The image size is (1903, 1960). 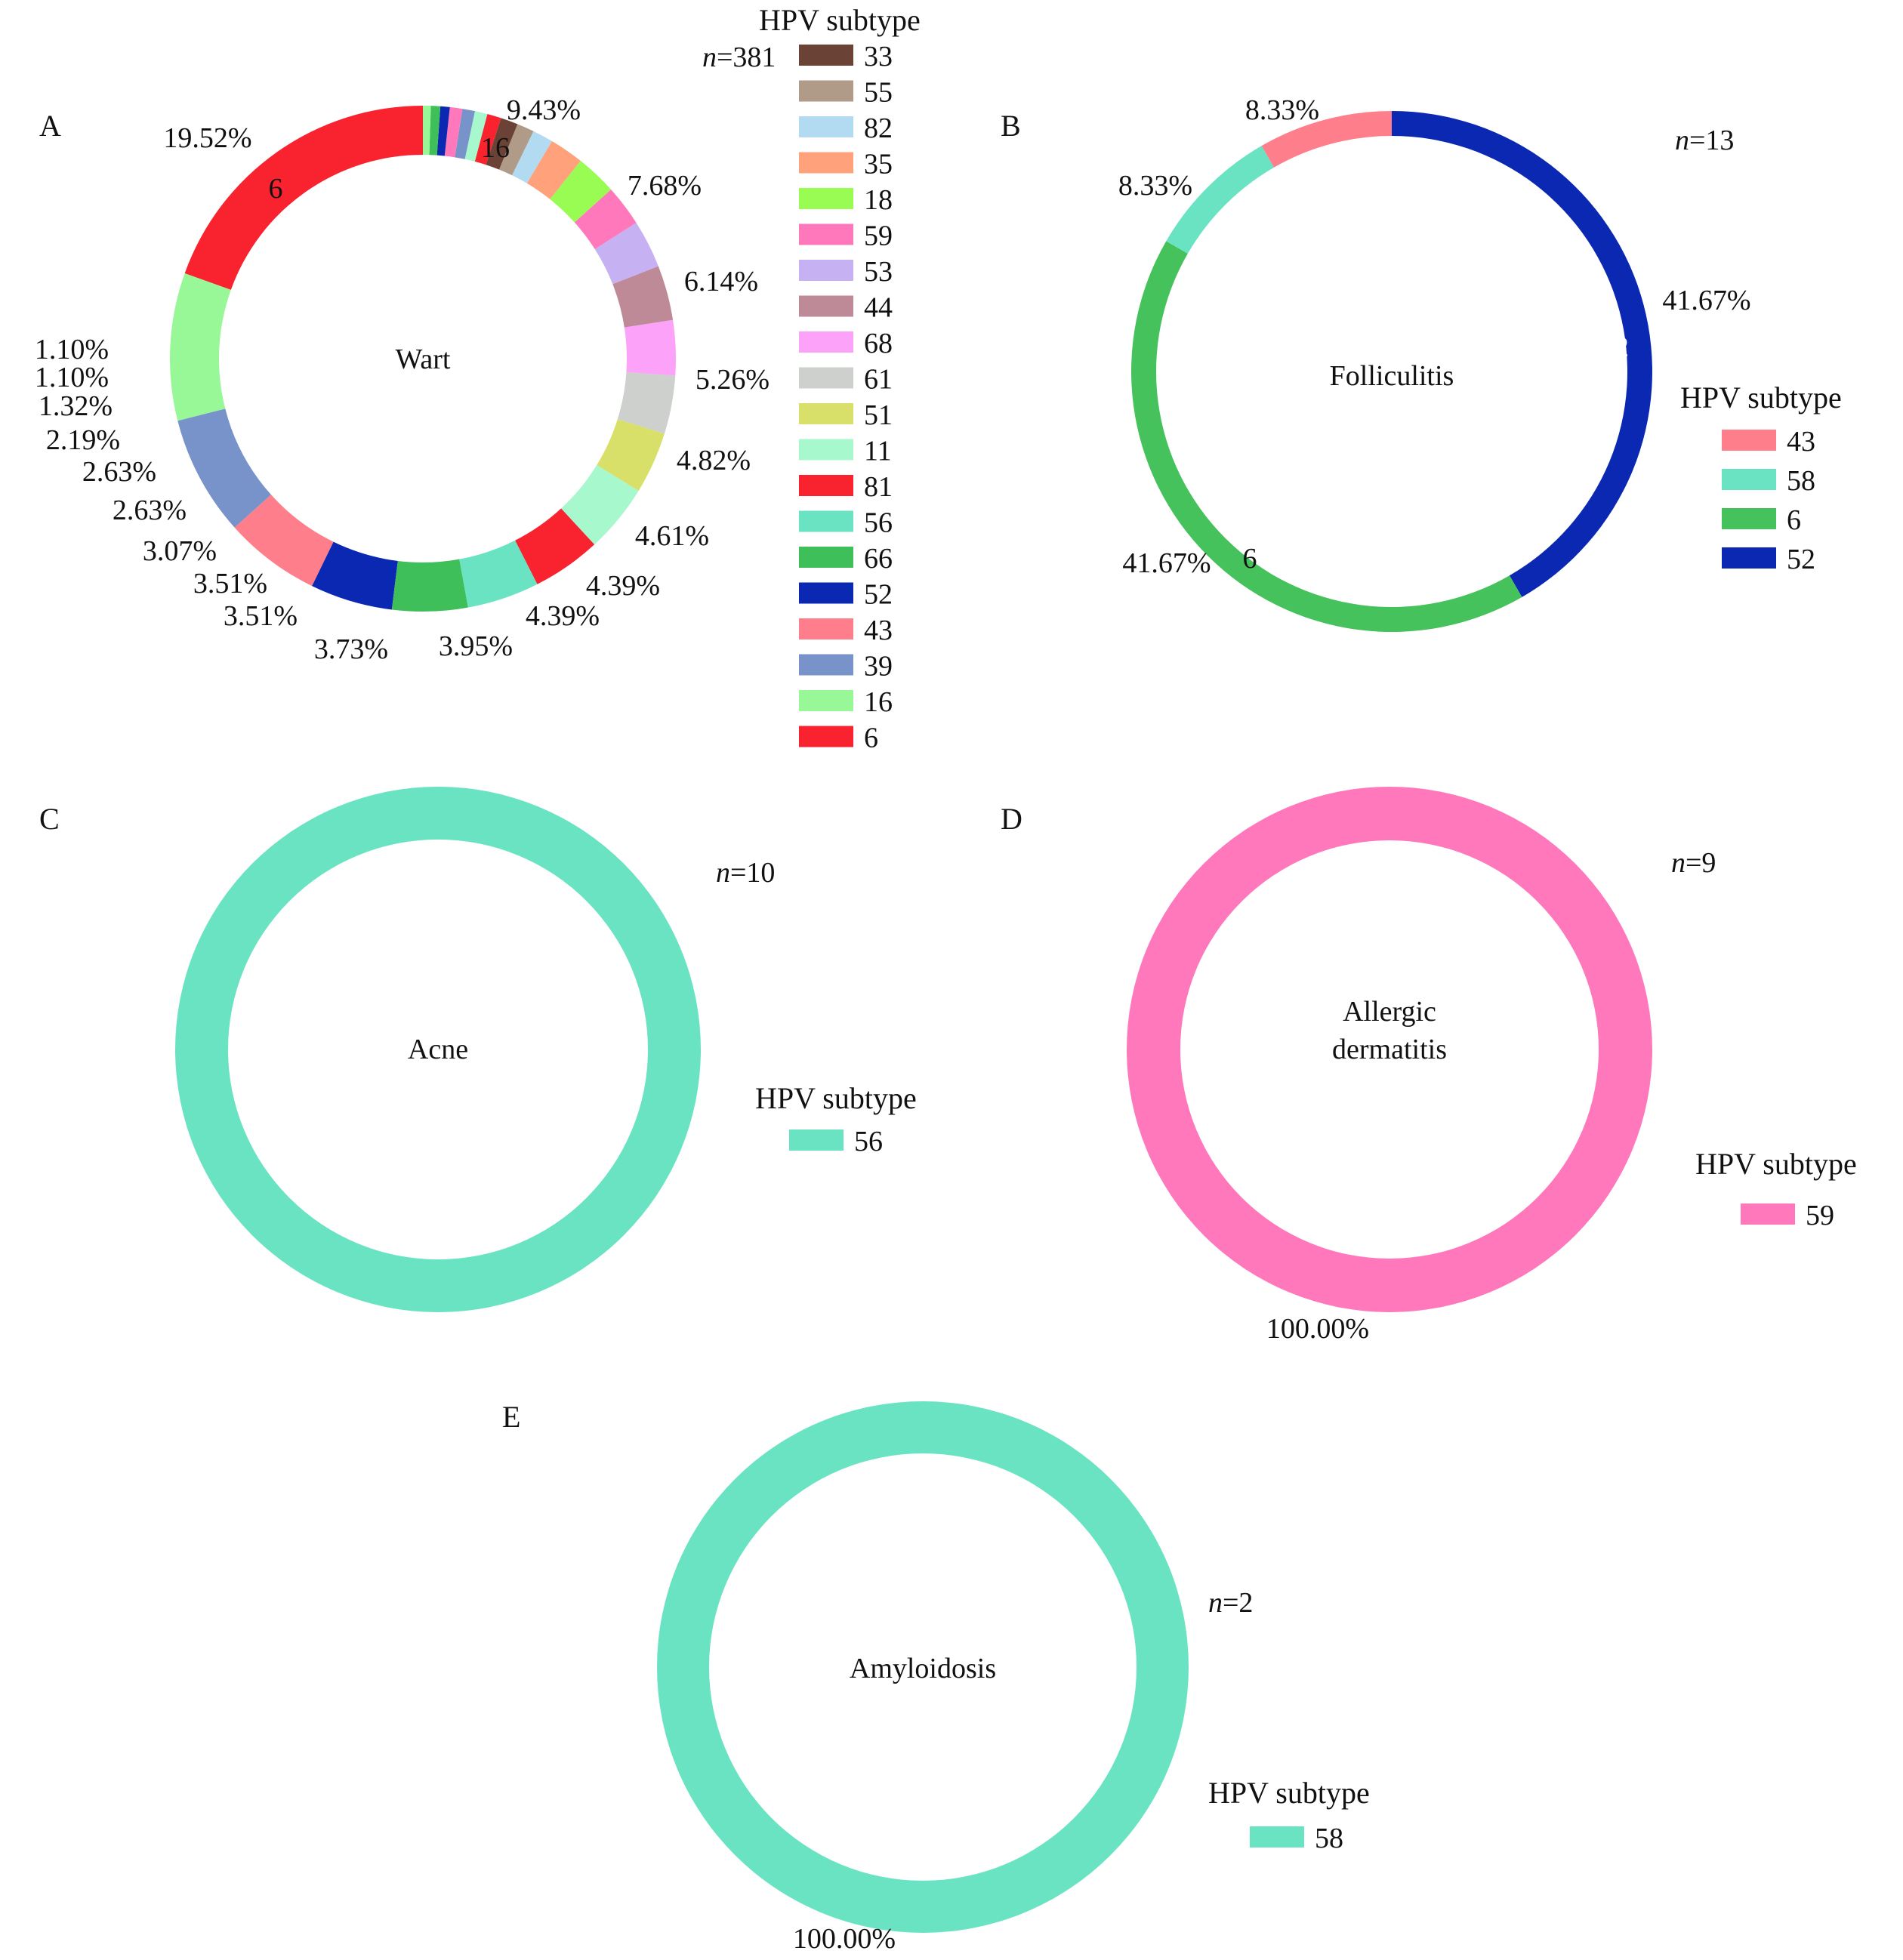 What do you see at coordinates (923, 1668) in the screenshot?
I see `center-label: Amyloidosis` at bounding box center [923, 1668].